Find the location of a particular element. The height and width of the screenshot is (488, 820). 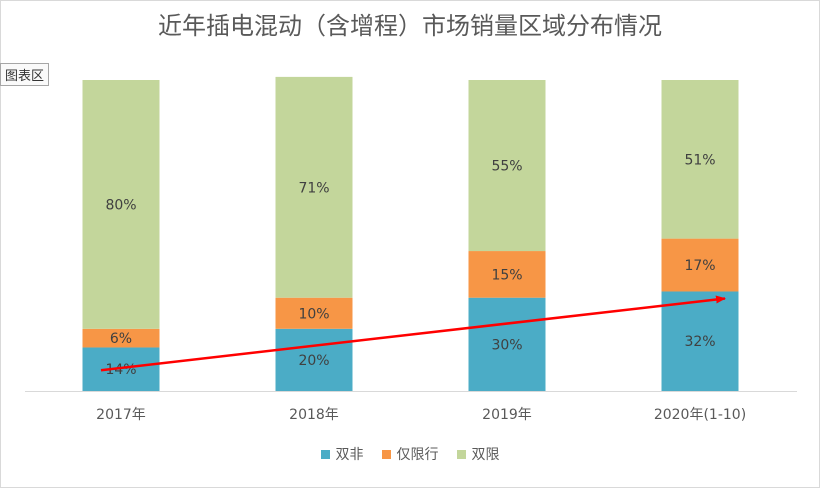

data-label: 20% is located at coordinates (313, 361).